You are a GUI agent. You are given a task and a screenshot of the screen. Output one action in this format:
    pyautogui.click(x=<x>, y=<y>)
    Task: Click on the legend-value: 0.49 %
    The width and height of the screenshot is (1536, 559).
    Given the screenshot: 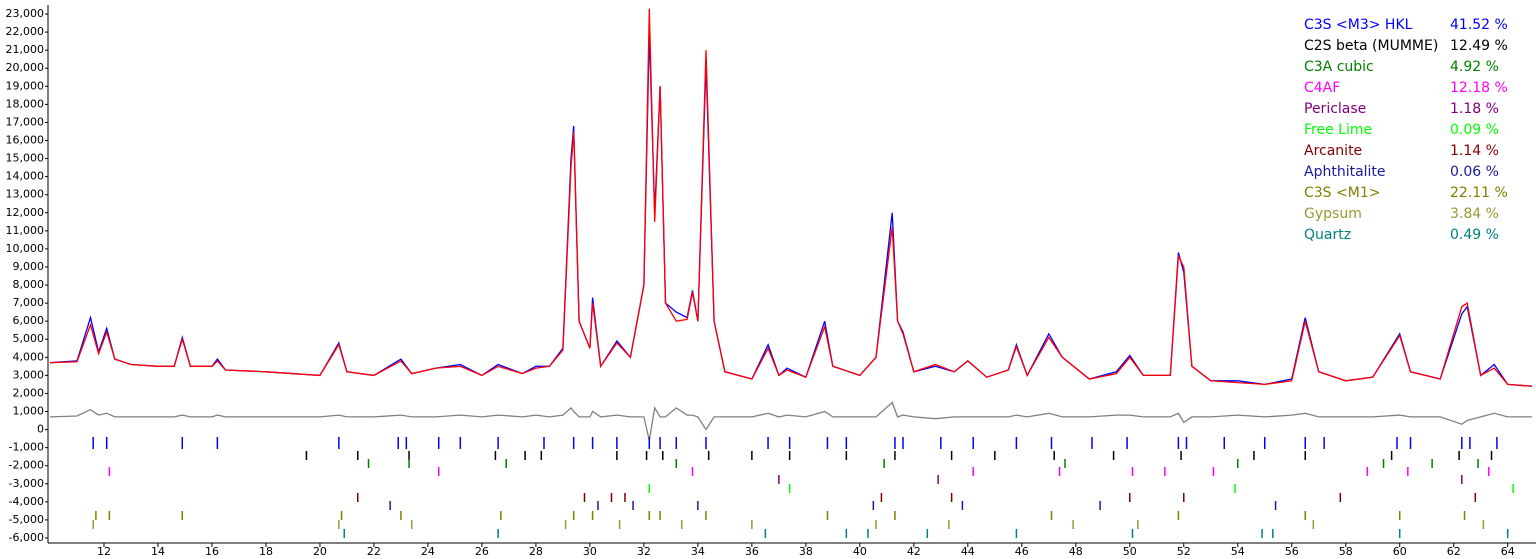 What is the action you would take?
    pyautogui.click(x=1474, y=235)
    